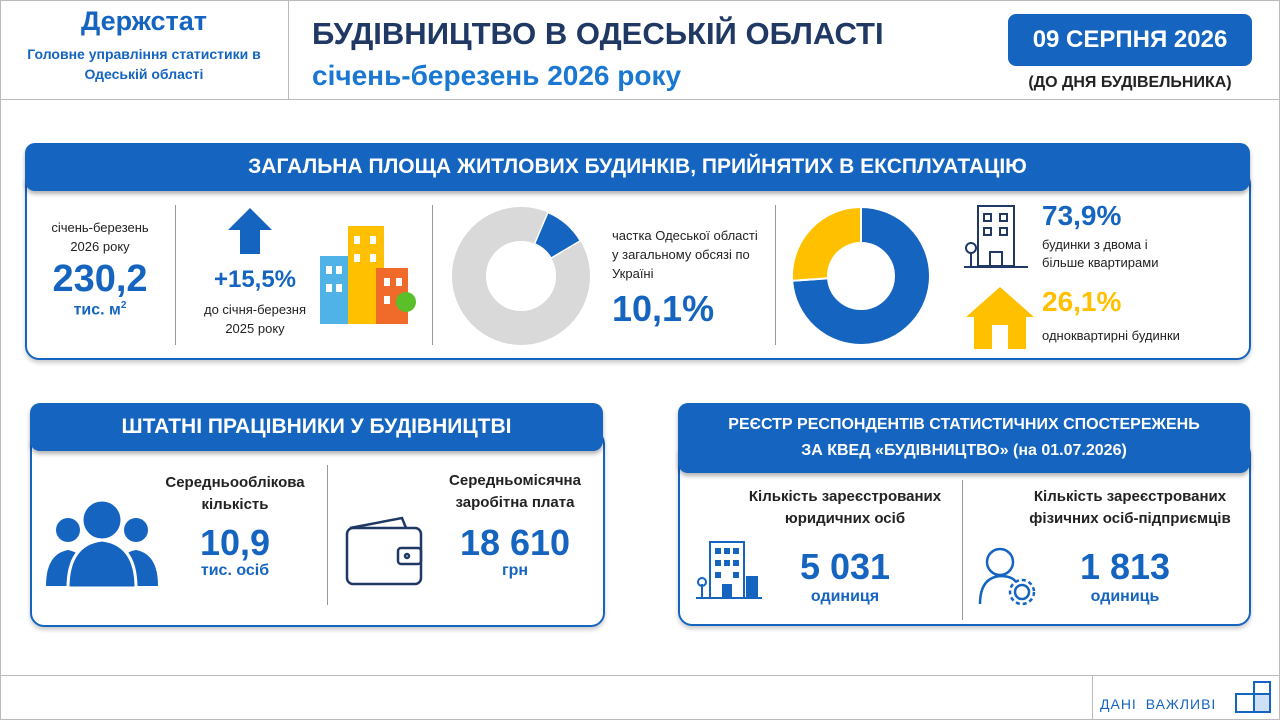 The width and height of the screenshot is (1280, 720). I want to click on date-note: (ДО ДНЯ БУДІВЕЛЬНИКА), so click(1130, 82).